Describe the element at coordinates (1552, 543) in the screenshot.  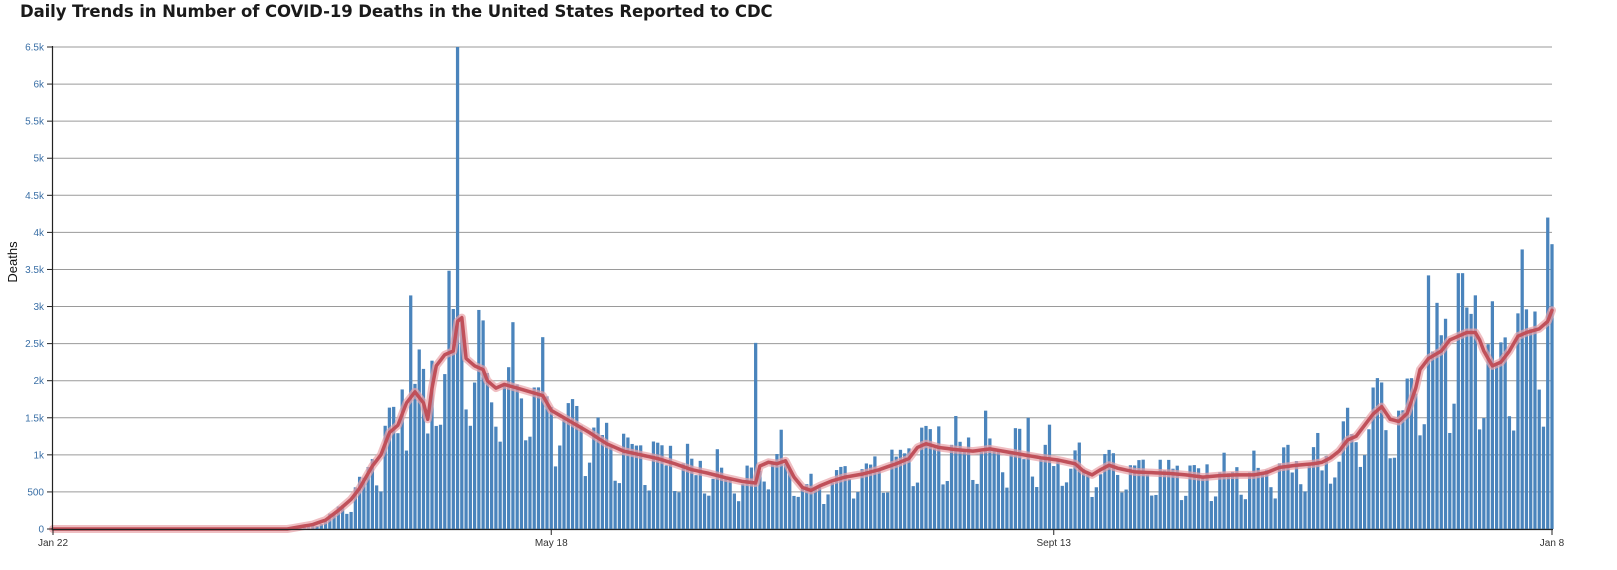
I see `x-tick-label: Jan 8` at that location.